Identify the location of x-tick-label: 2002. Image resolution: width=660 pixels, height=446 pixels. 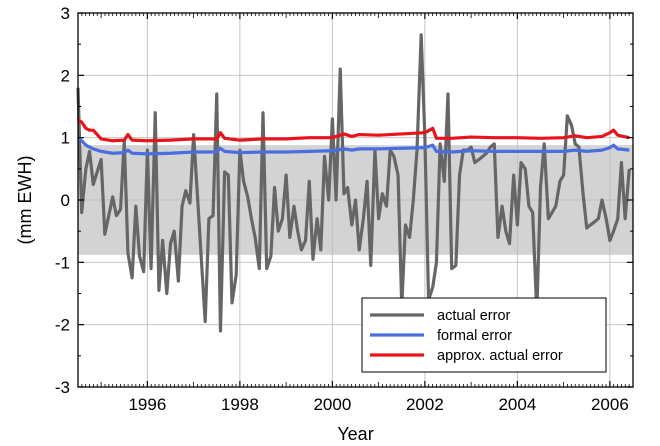
(425, 404).